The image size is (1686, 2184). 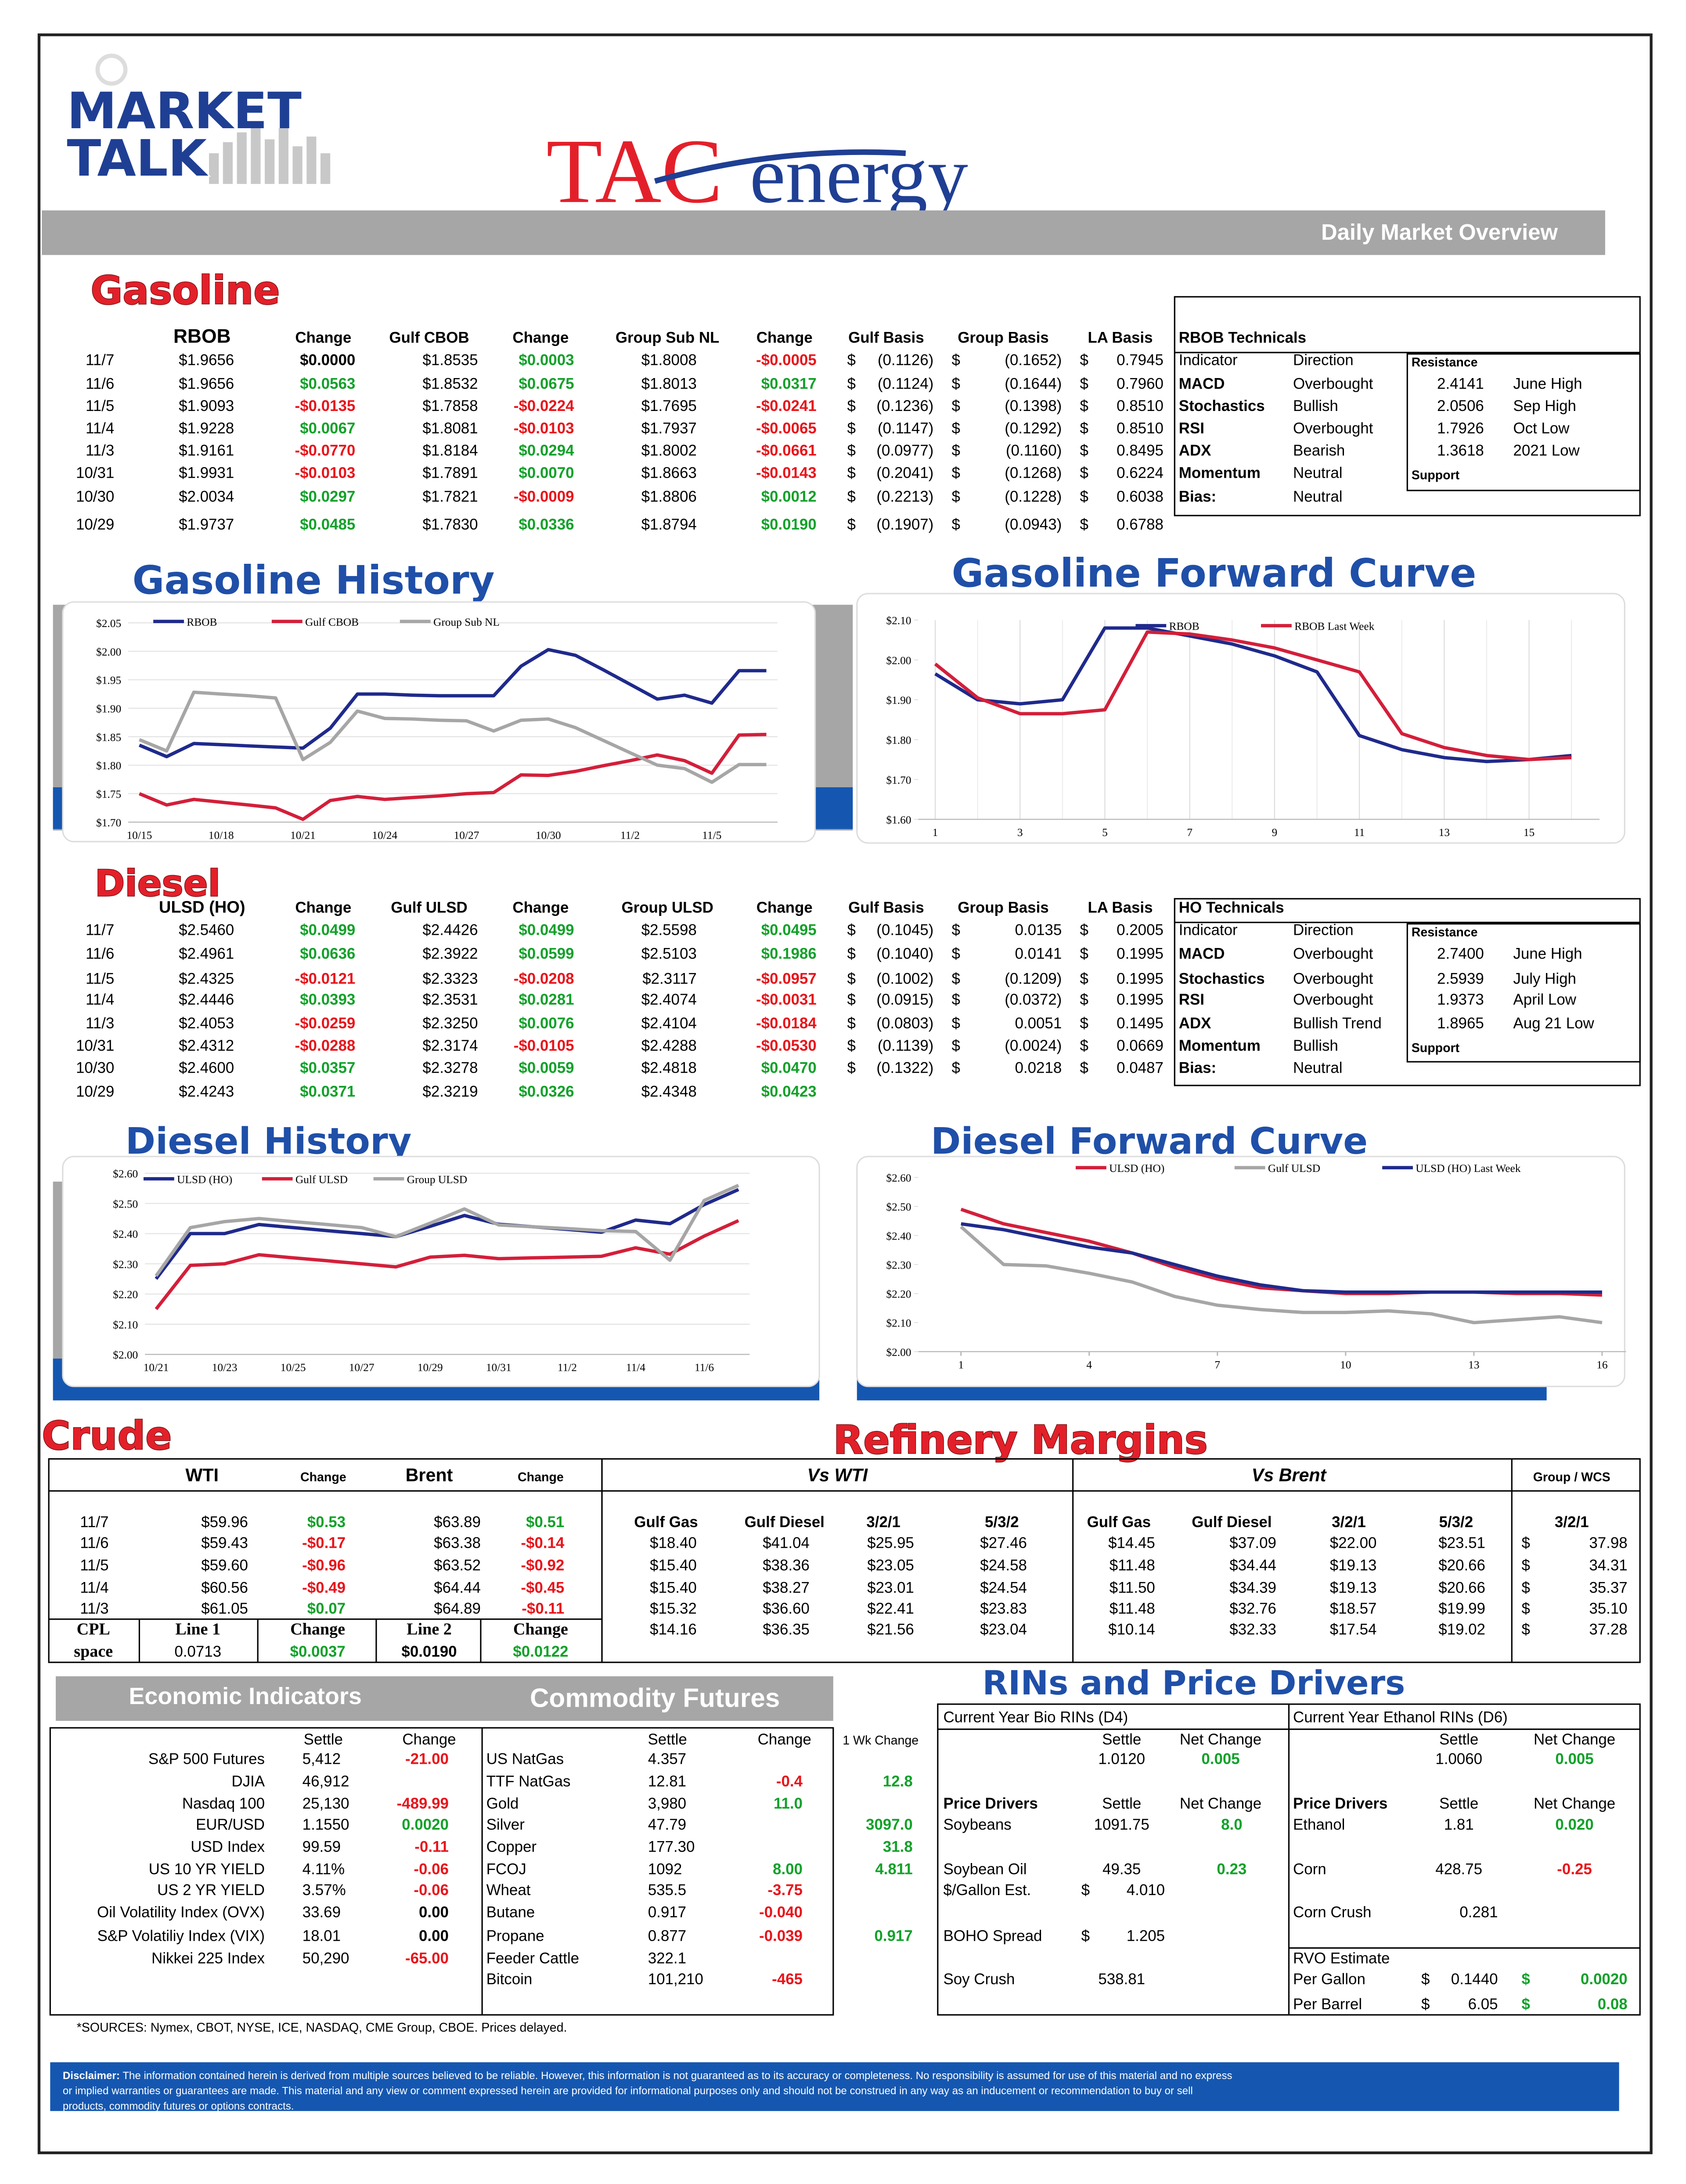 What do you see at coordinates (109, 652) in the screenshot?
I see `y-tick-label: $2.00` at bounding box center [109, 652].